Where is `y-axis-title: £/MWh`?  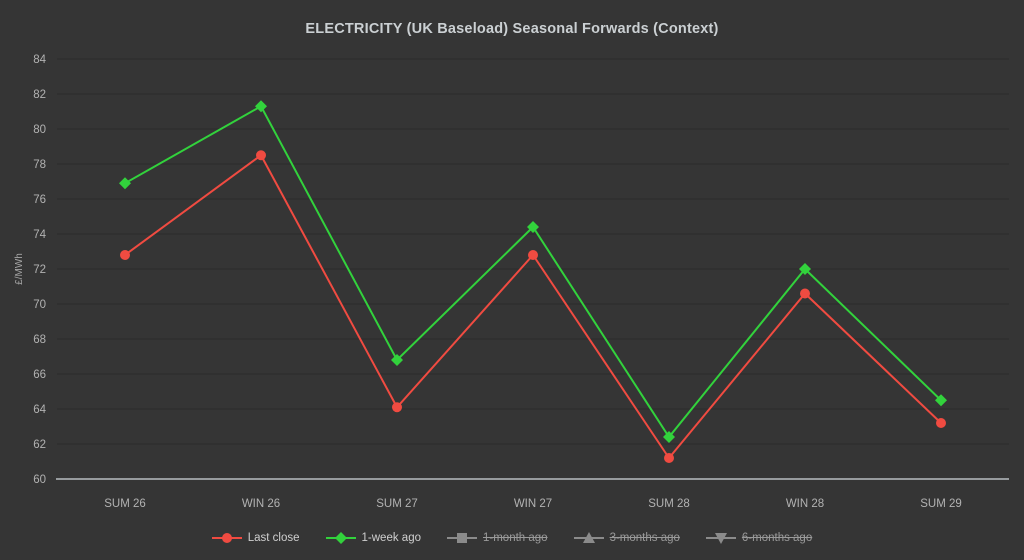
y-axis-title: £/MWh is located at coordinates (19, 269).